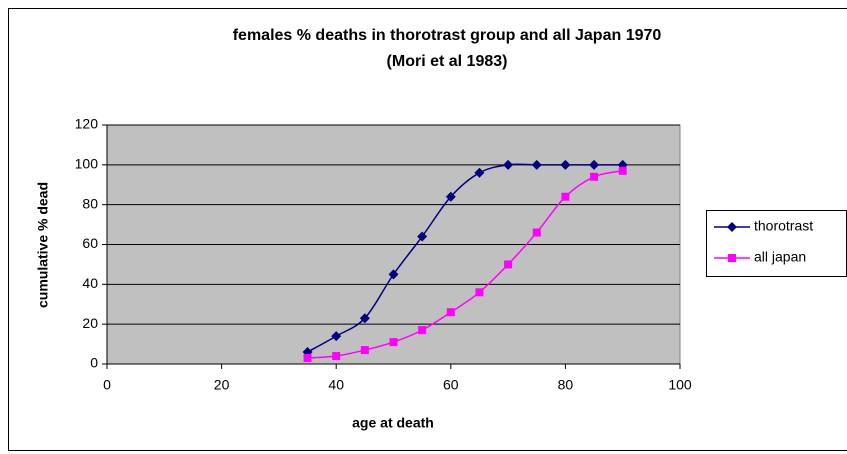 This screenshot has height=454, width=847. What do you see at coordinates (87, 164) in the screenshot?
I see `y-tick-label: 100` at bounding box center [87, 164].